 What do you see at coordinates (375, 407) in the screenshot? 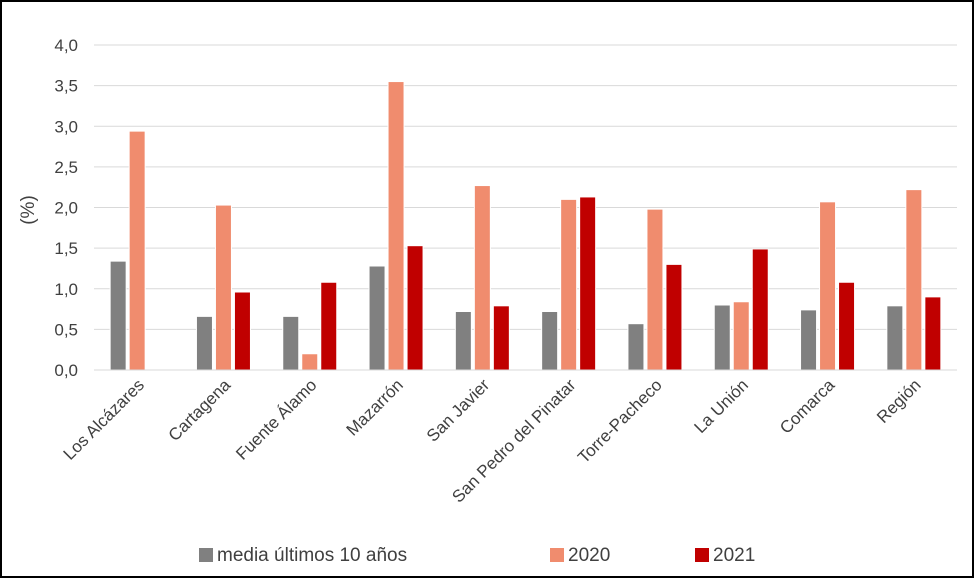
I see `x-tick-label: Mazarrón` at bounding box center [375, 407].